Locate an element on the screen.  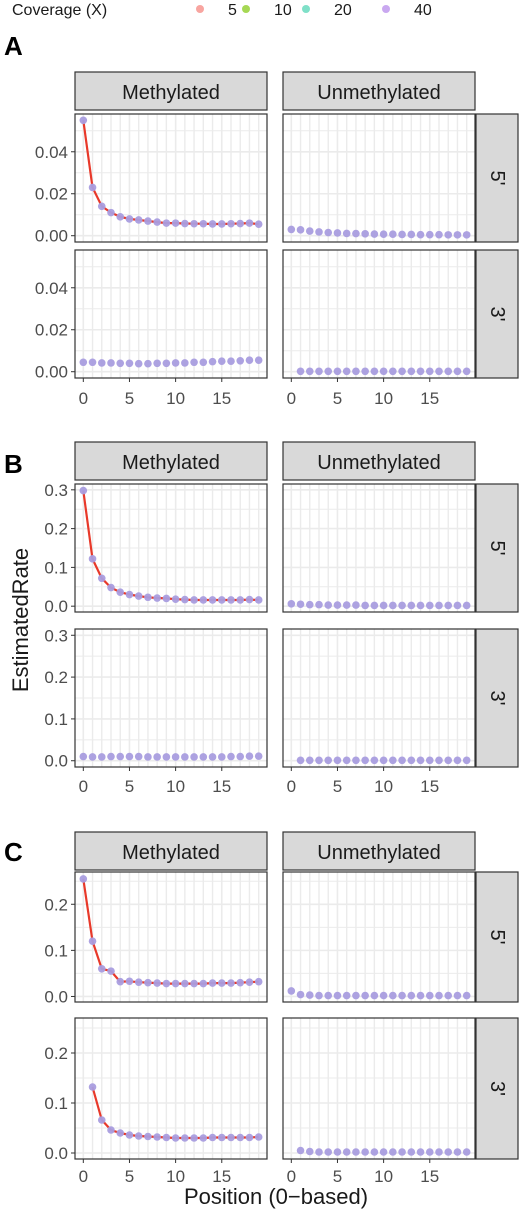
legend-entry: 5 is located at coordinates (216, 10).